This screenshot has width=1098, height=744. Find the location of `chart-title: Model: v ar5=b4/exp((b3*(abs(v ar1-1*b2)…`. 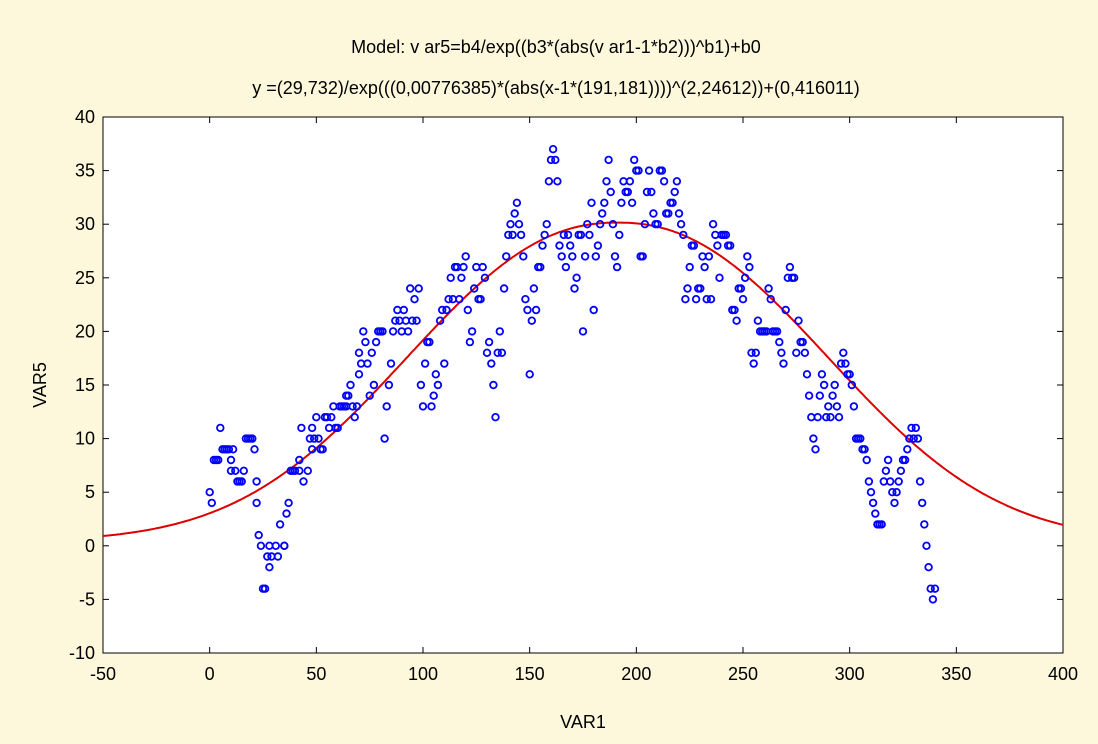

chart-title: Model: v ar5=b4/exp((b3*(abs(v ar1-1*b2)… is located at coordinates (556, 47).